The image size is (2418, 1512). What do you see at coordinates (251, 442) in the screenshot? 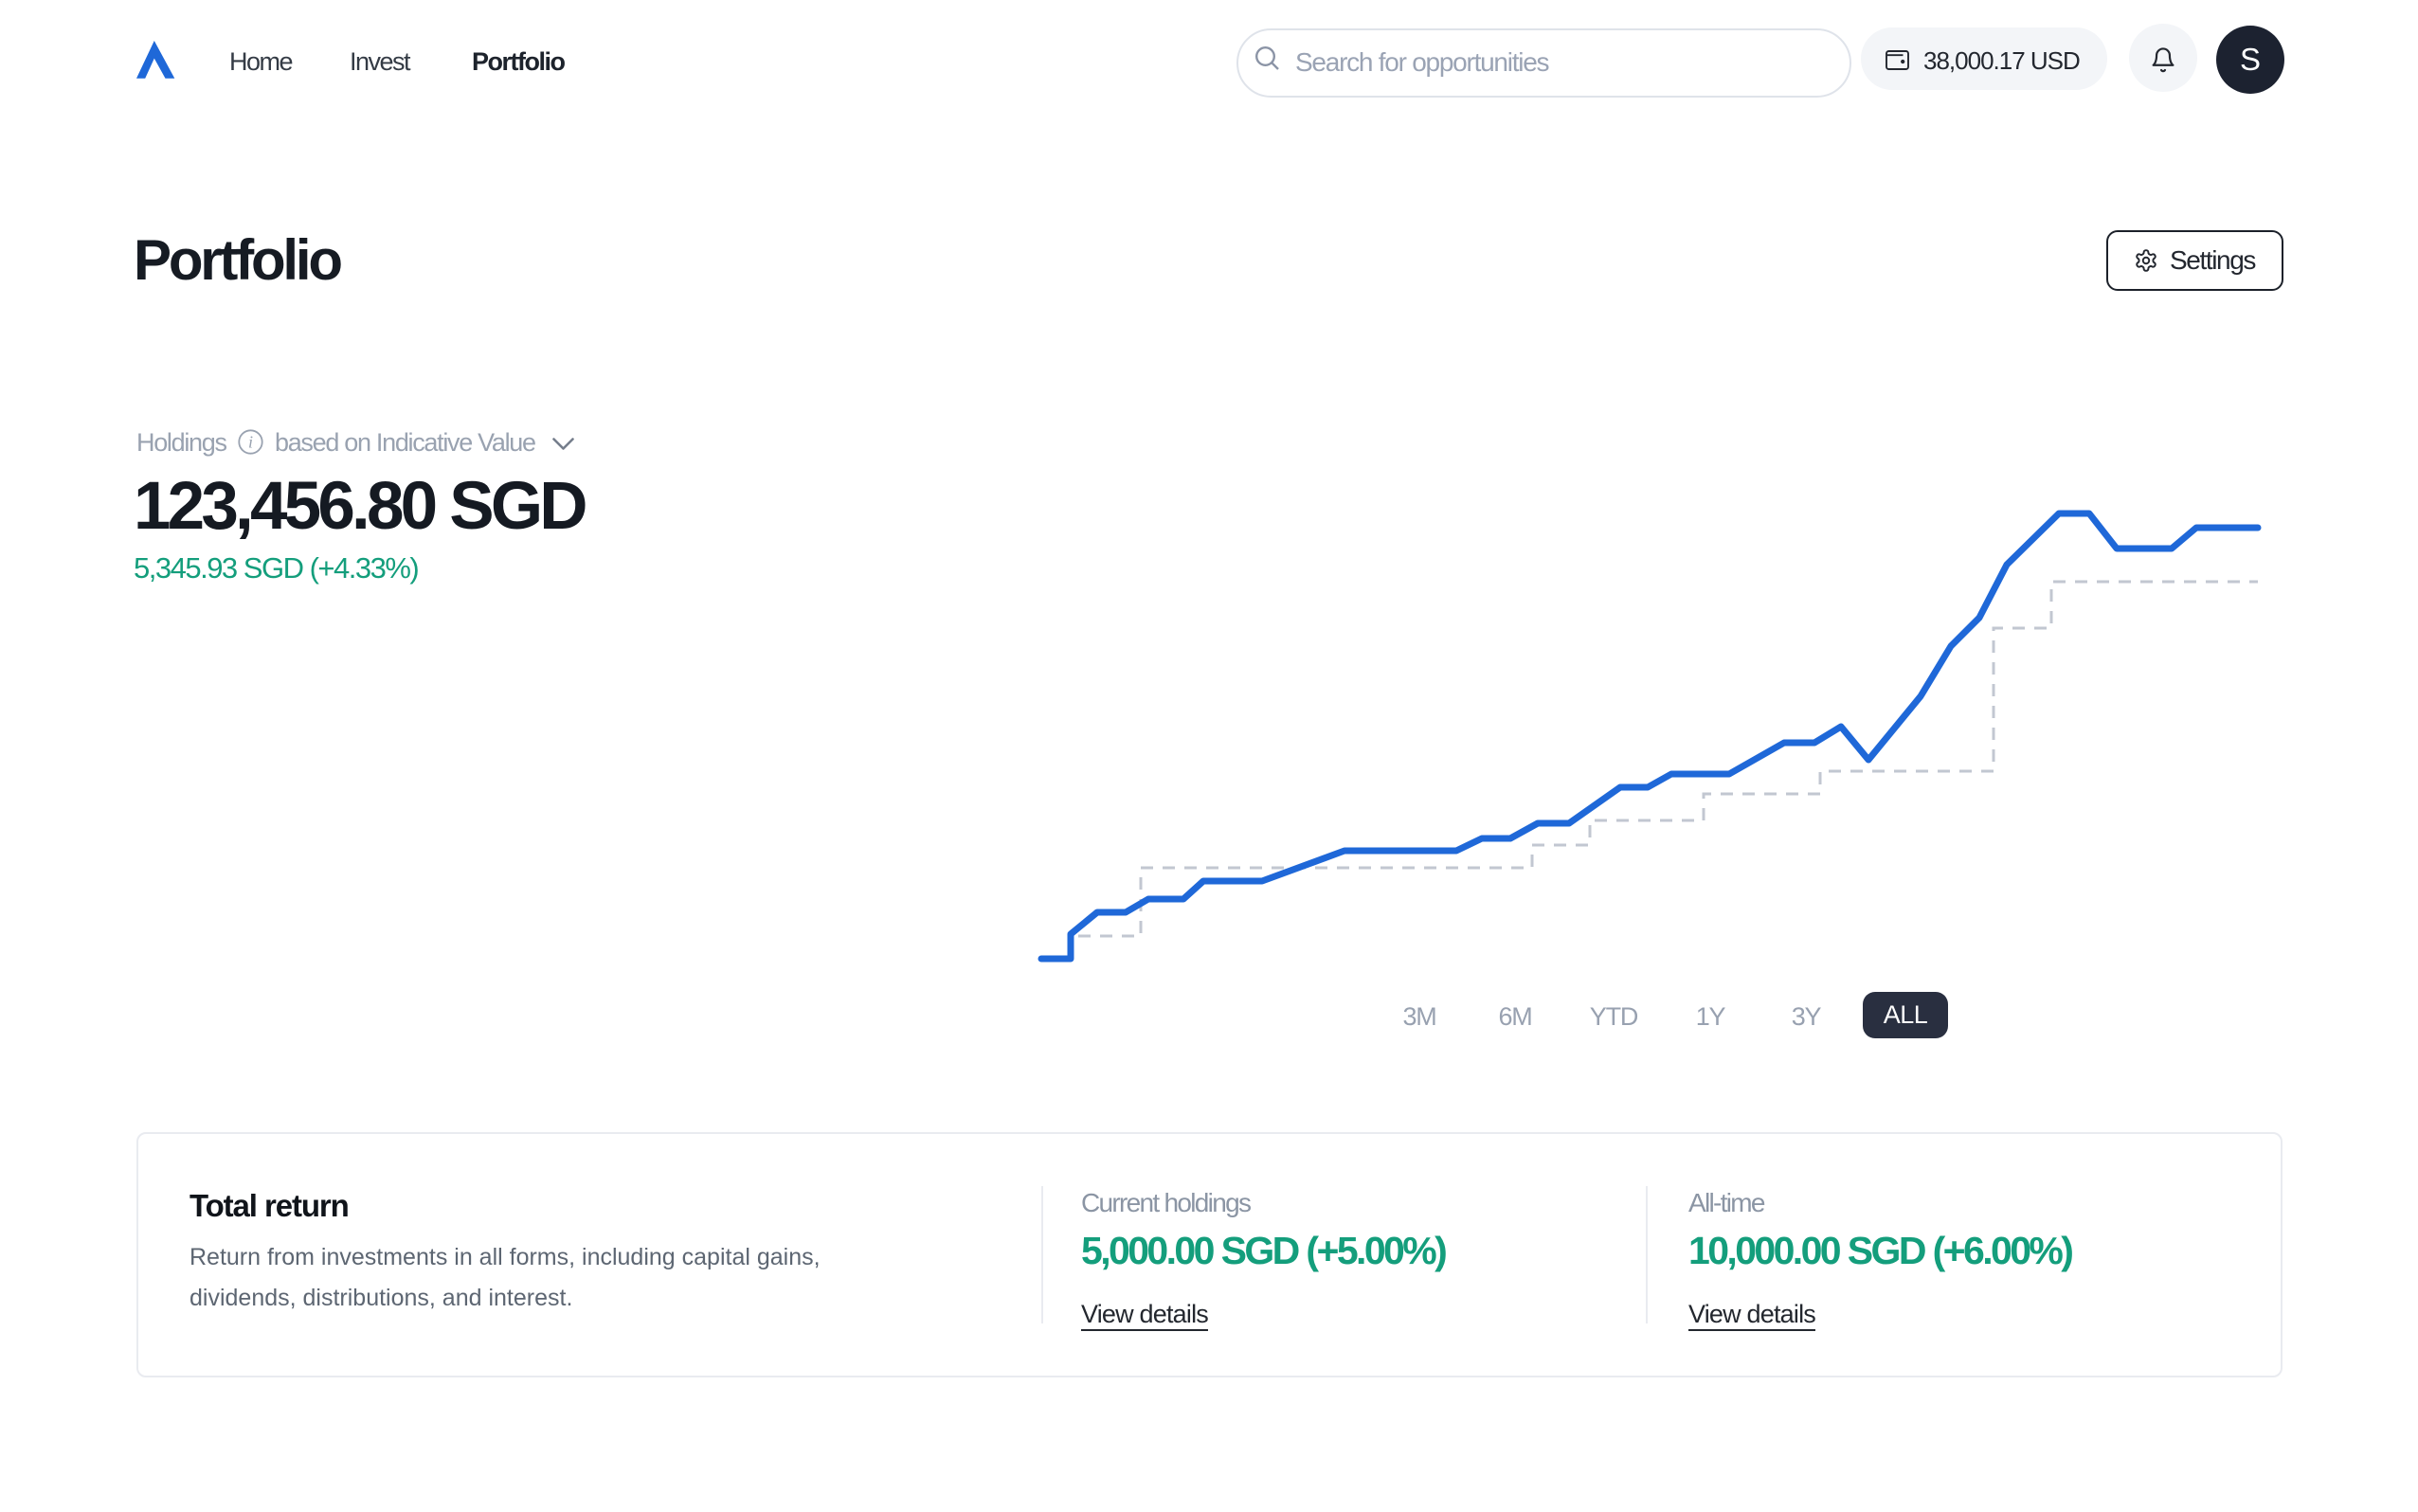
I see `svg-text: i` at bounding box center [251, 442].